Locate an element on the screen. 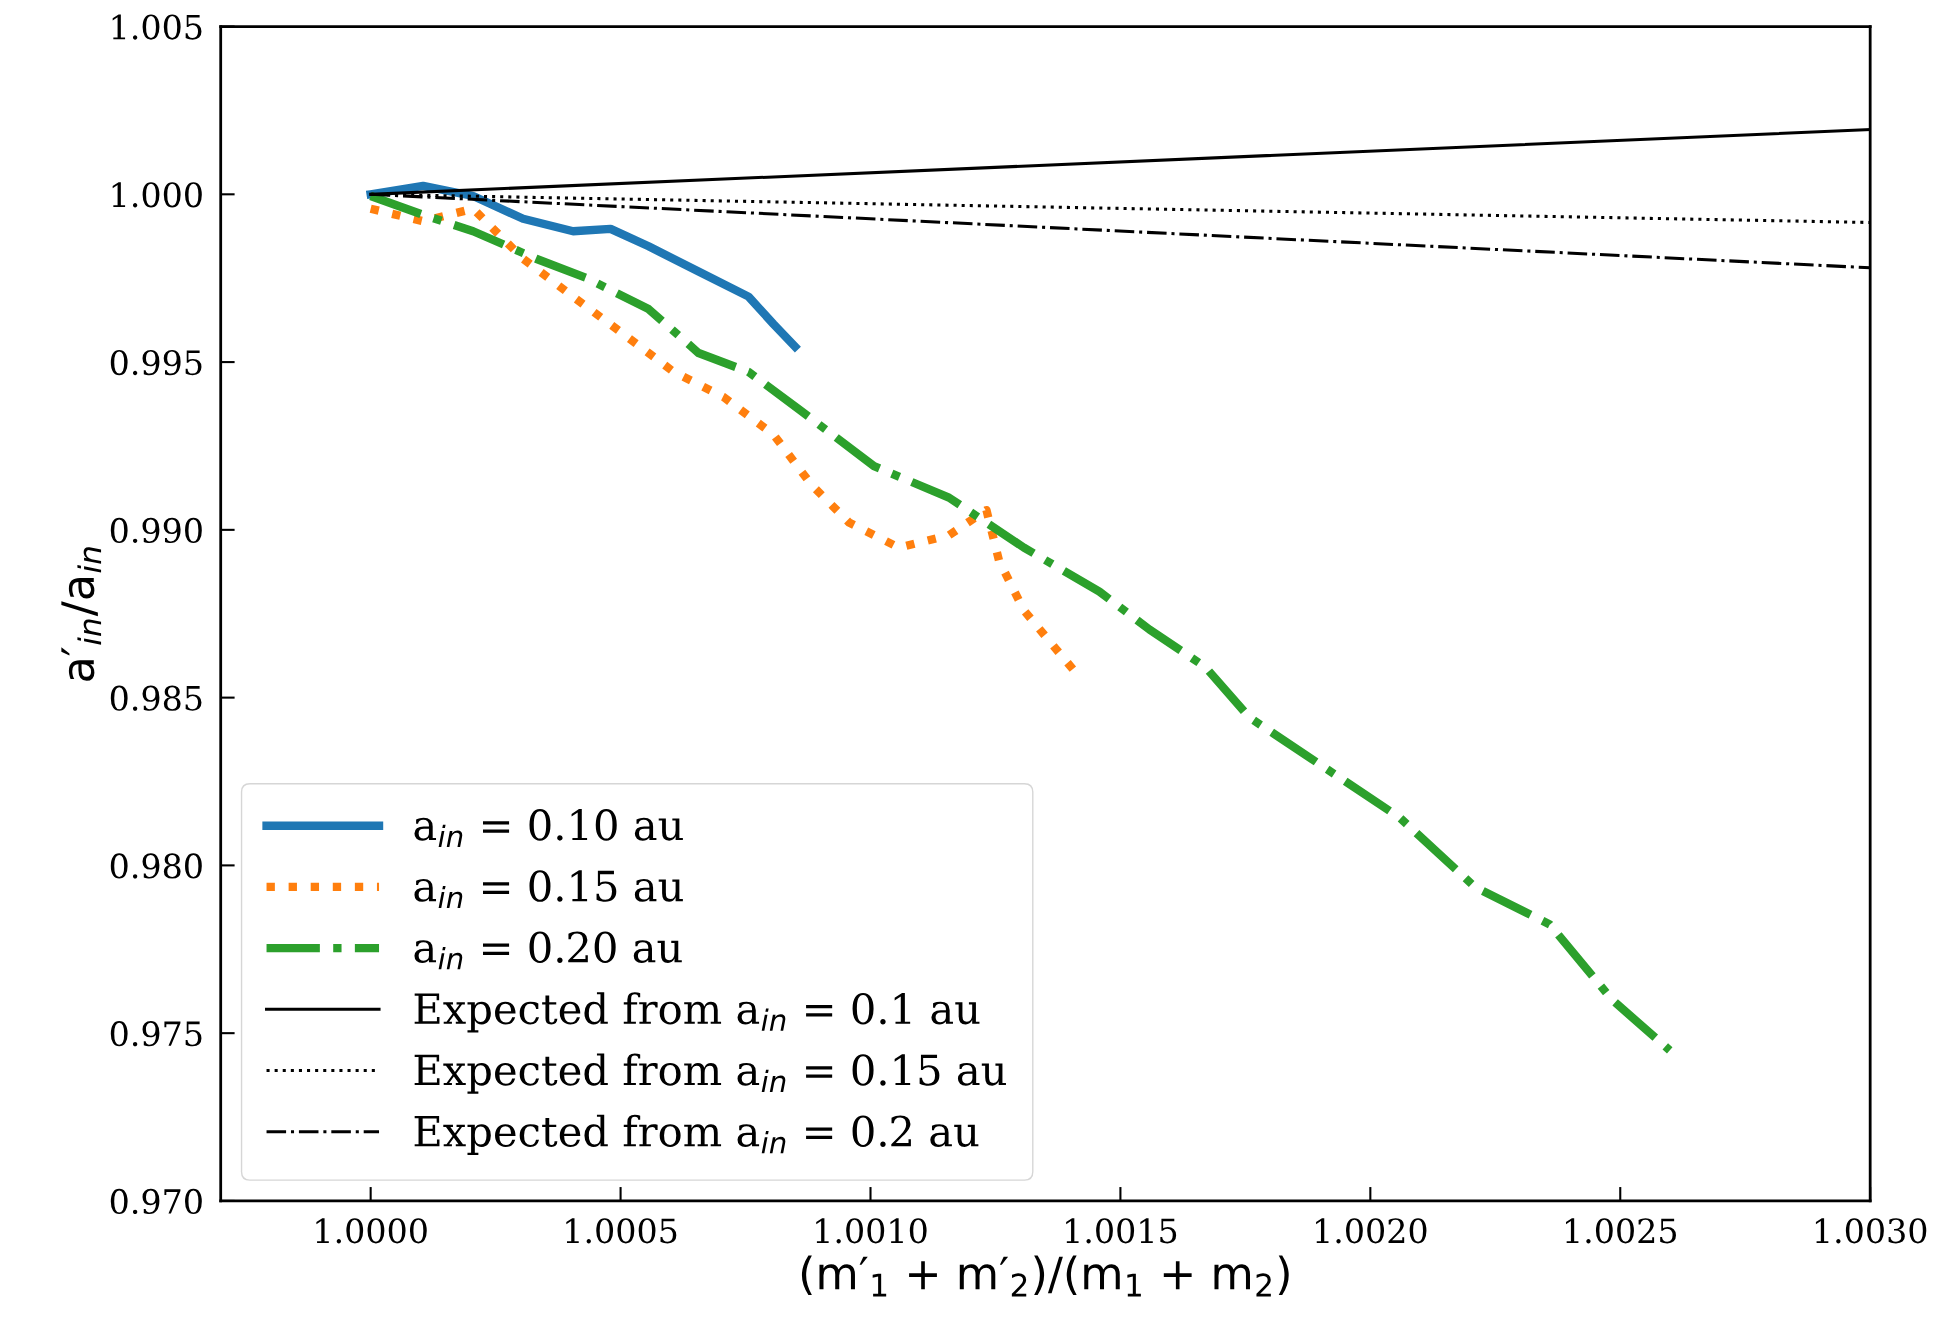  x-tick-label: 1.0030 is located at coordinates (1871, 1231).